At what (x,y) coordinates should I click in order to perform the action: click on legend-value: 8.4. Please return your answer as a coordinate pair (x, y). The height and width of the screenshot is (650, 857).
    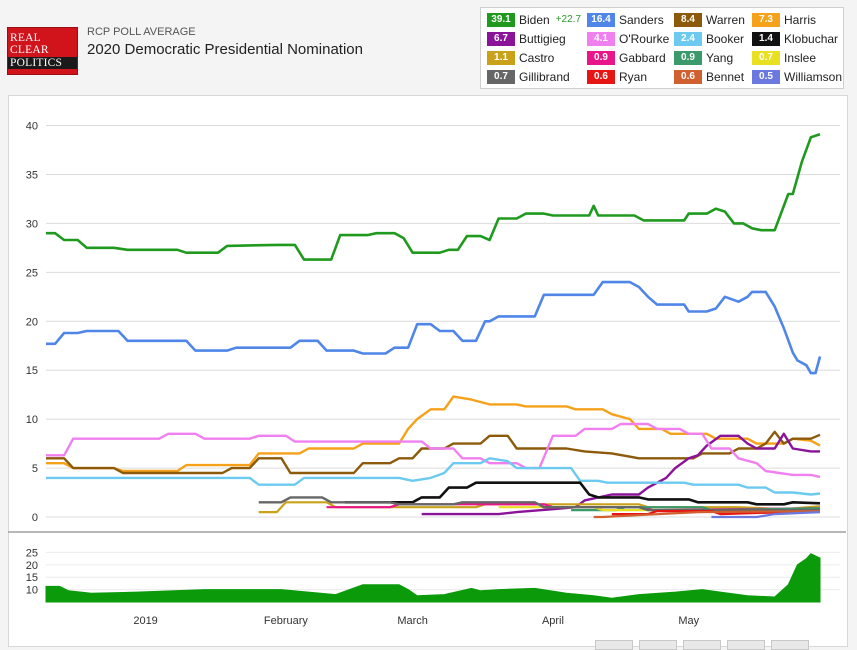
    Looking at the image, I should click on (688, 19).